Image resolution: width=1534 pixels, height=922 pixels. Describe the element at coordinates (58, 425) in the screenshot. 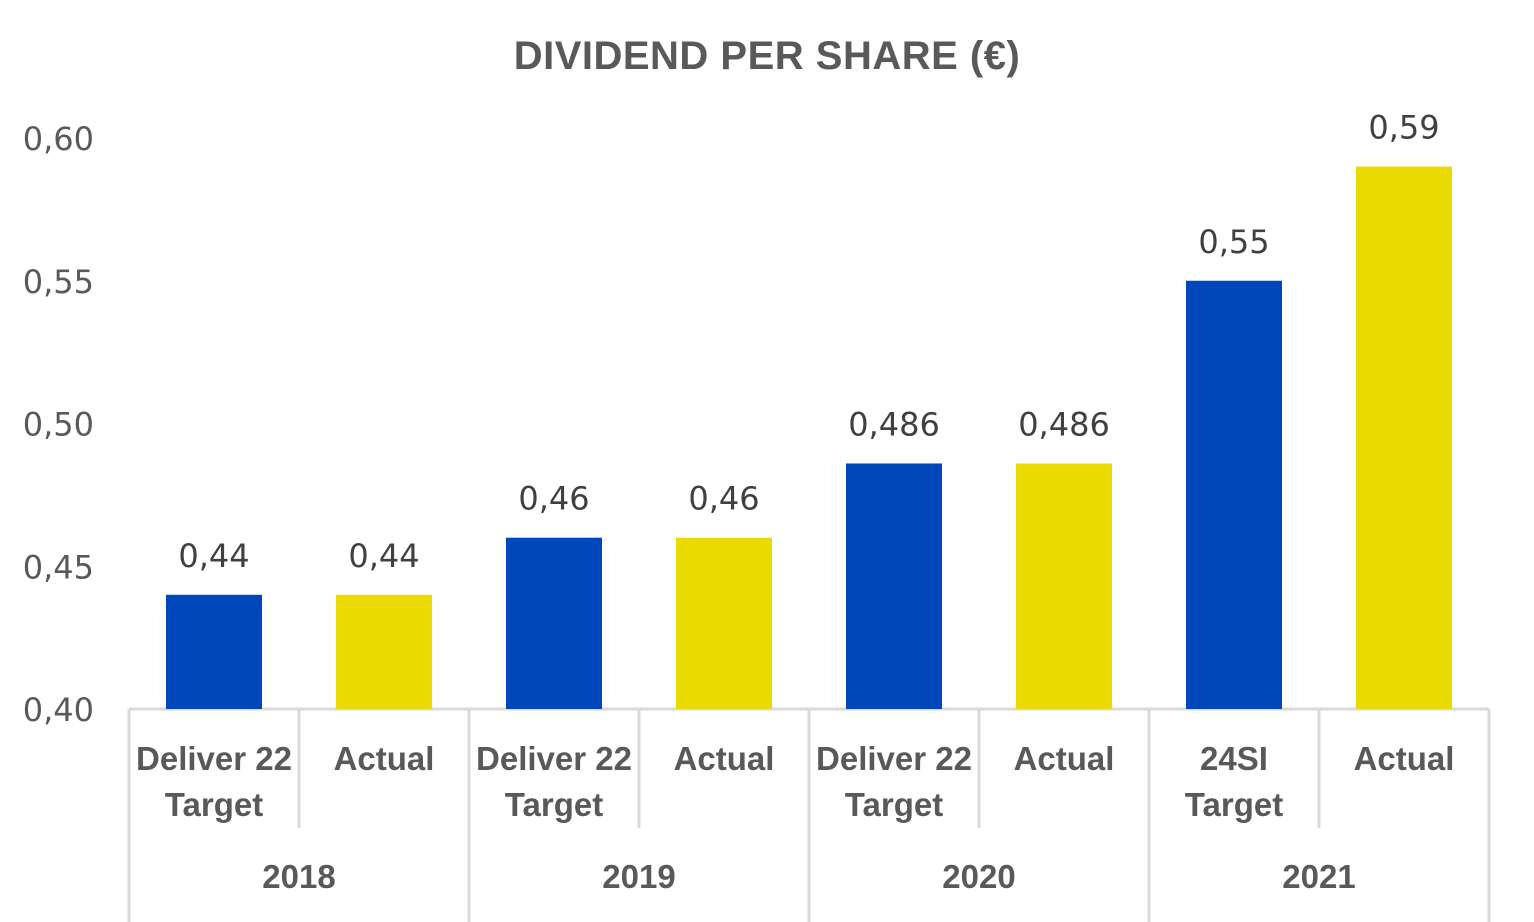

I see `y-tick-label: 0,50` at that location.